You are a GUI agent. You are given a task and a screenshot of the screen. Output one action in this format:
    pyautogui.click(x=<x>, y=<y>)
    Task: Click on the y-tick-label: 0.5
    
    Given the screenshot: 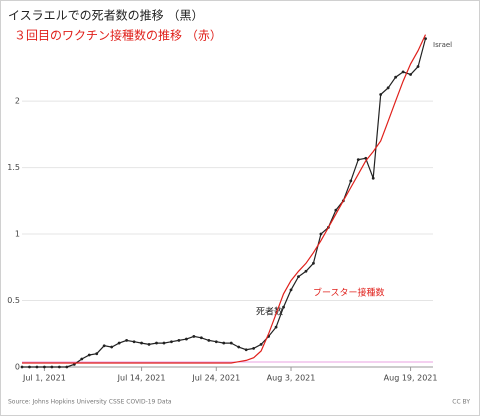 What is the action you would take?
    pyautogui.click(x=13, y=300)
    